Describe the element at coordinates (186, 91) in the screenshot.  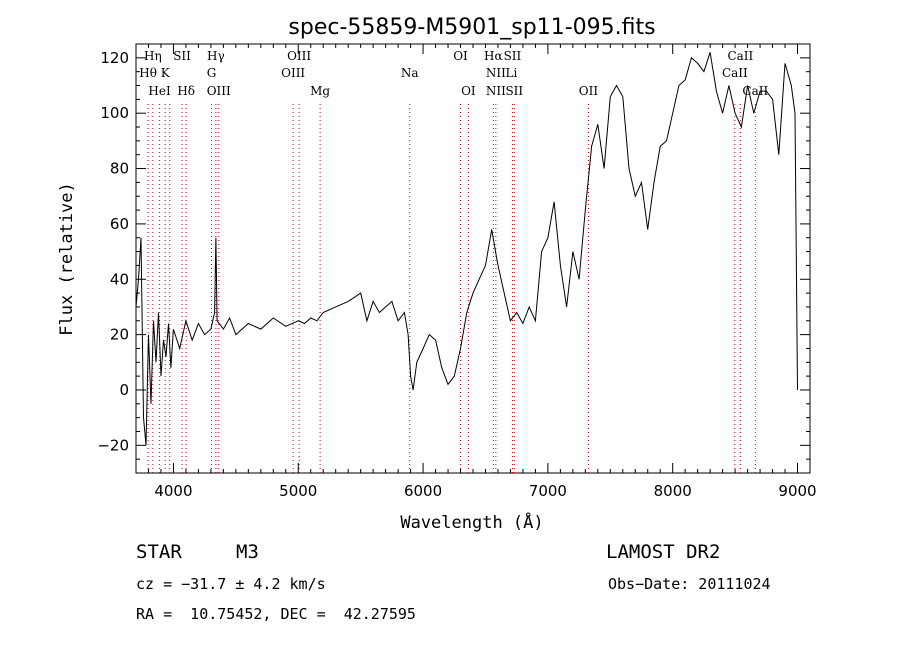
I see `line-label: Hδ` at that location.